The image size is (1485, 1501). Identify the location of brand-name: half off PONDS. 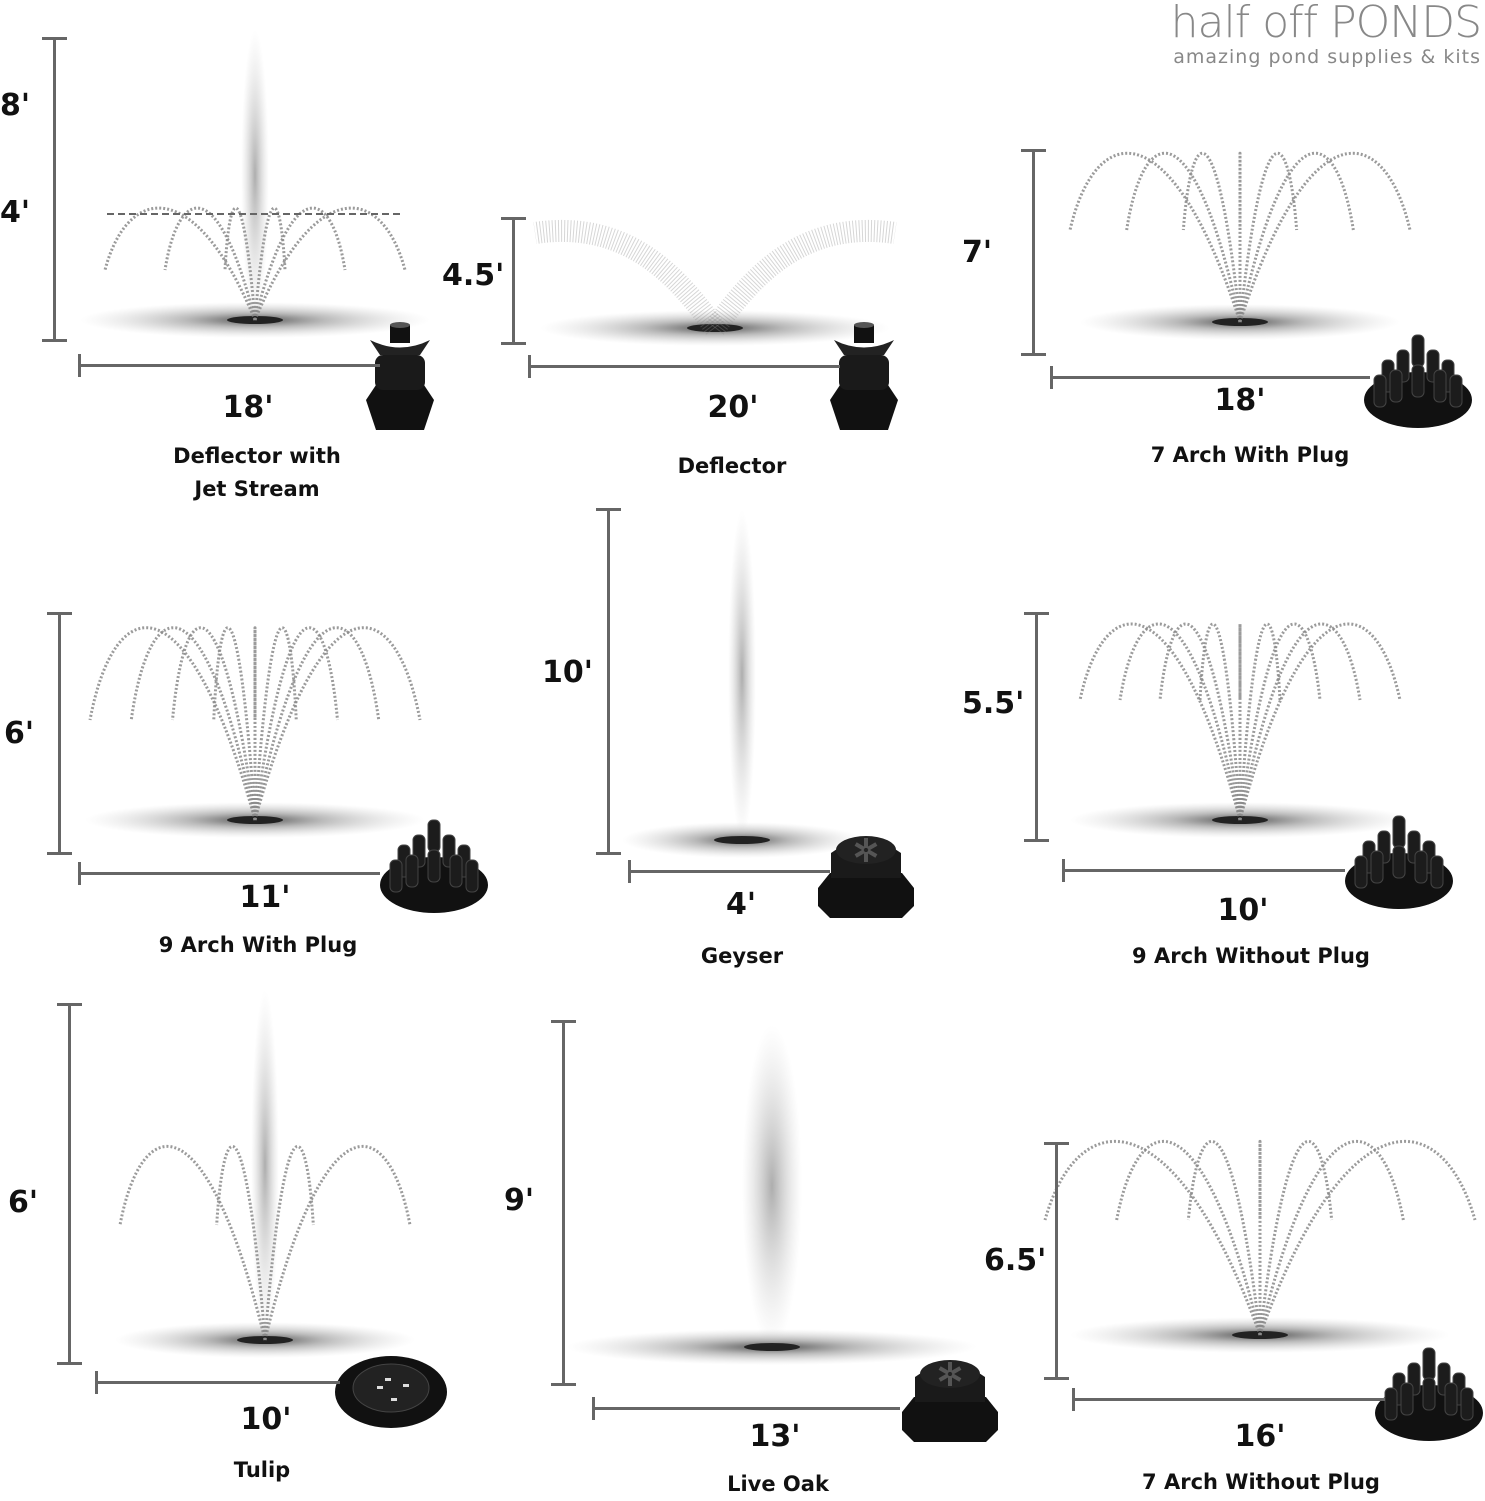
(1326, 24).